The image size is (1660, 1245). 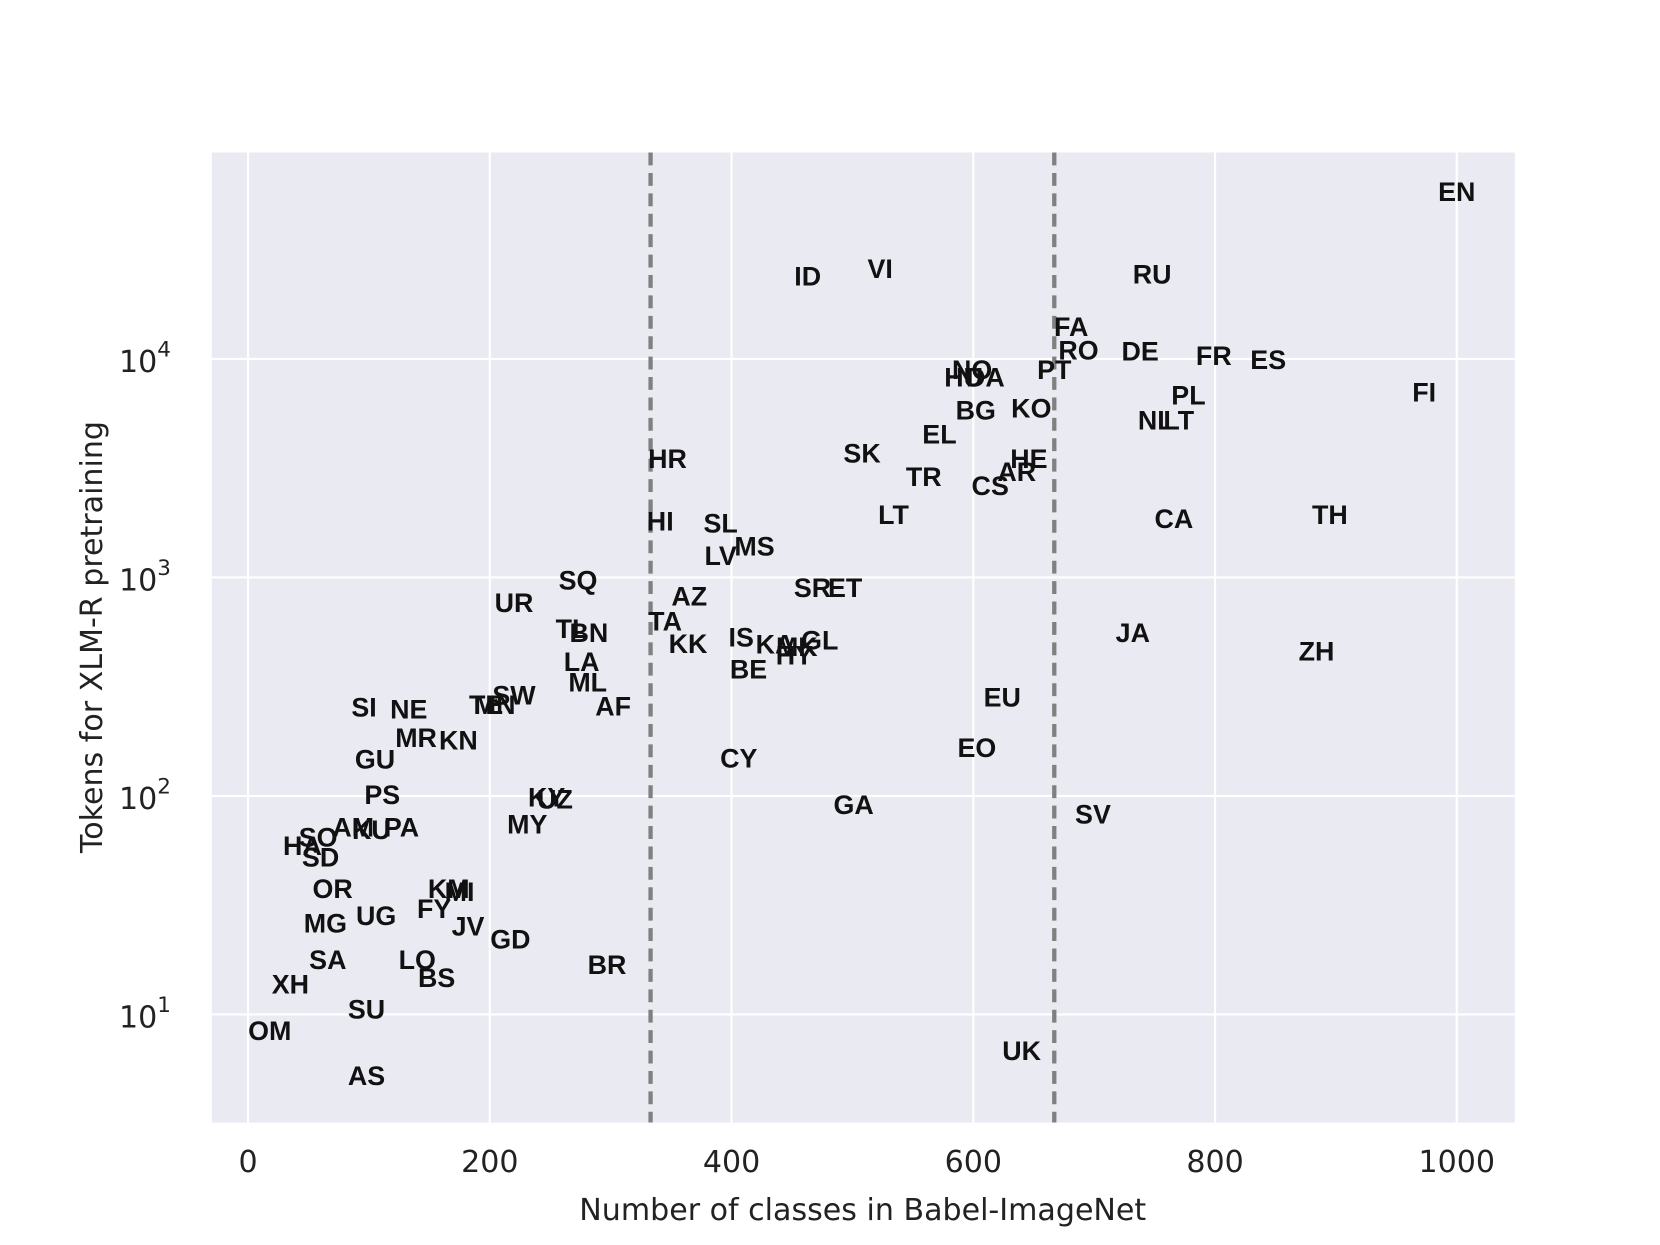 I want to click on point-label: SD, so click(x=320, y=858).